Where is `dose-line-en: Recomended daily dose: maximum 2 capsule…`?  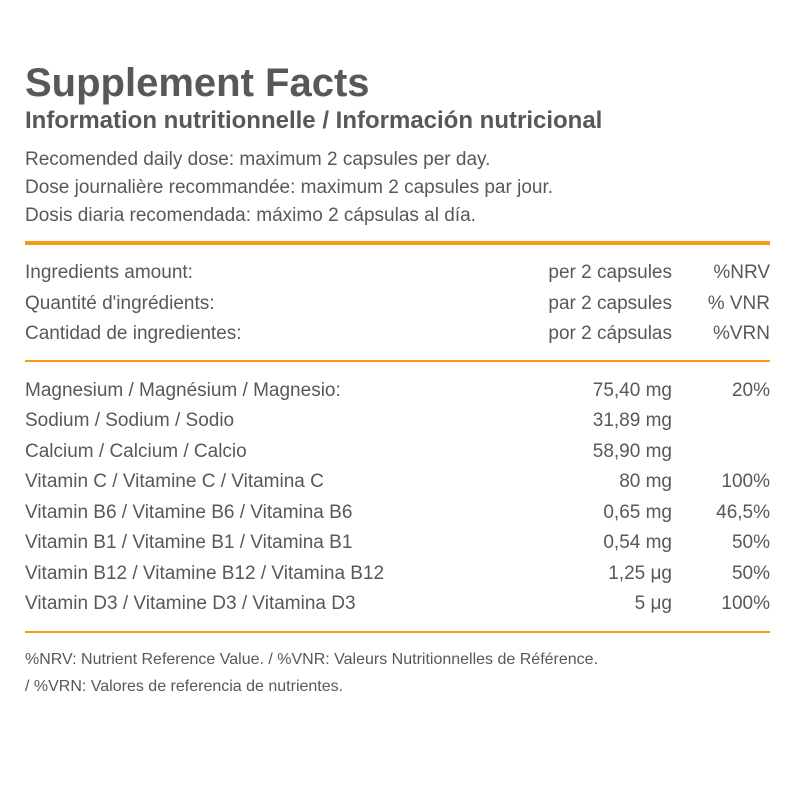
dose-line-en: Recomended daily dose: maximum 2 capsule… is located at coordinates (258, 159).